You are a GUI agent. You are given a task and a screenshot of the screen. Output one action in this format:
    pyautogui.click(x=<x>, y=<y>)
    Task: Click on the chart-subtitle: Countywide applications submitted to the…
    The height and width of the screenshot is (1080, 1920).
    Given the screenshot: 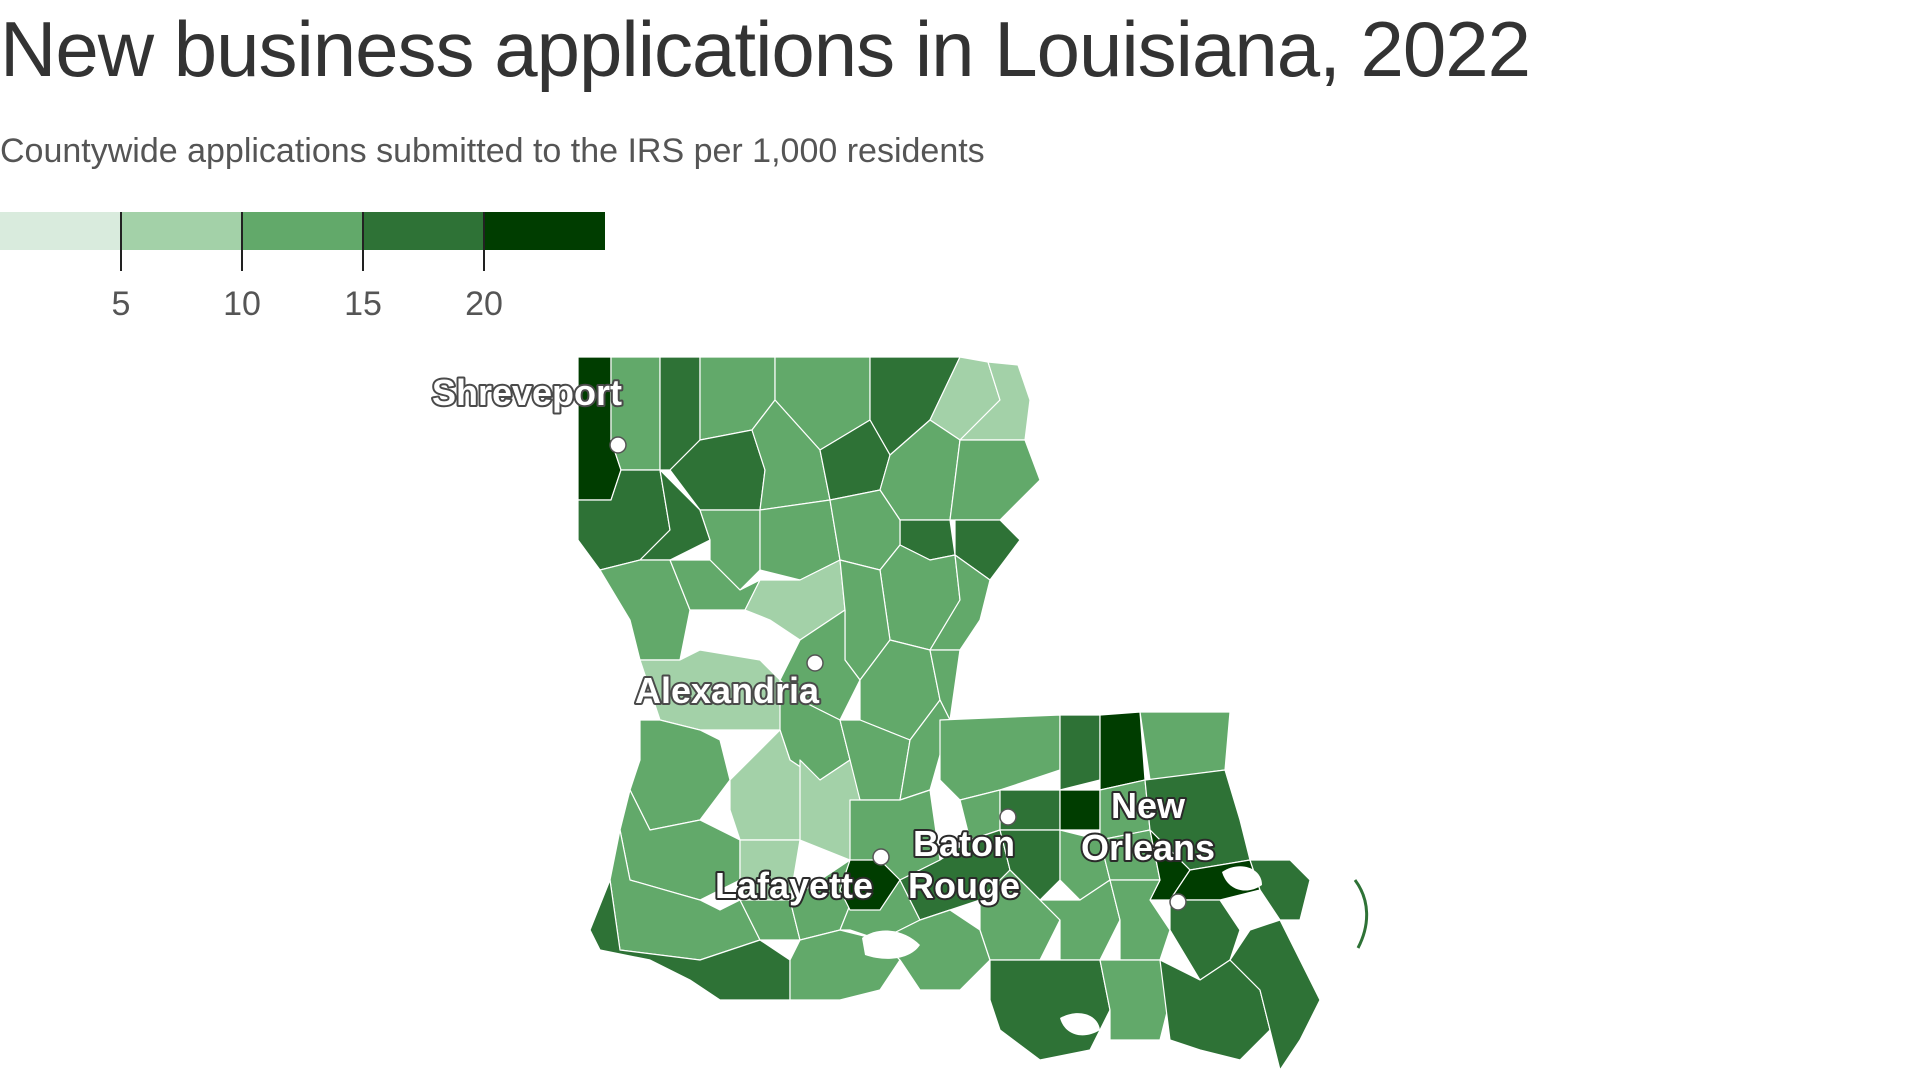 What is the action you would take?
    pyautogui.click(x=492, y=151)
    